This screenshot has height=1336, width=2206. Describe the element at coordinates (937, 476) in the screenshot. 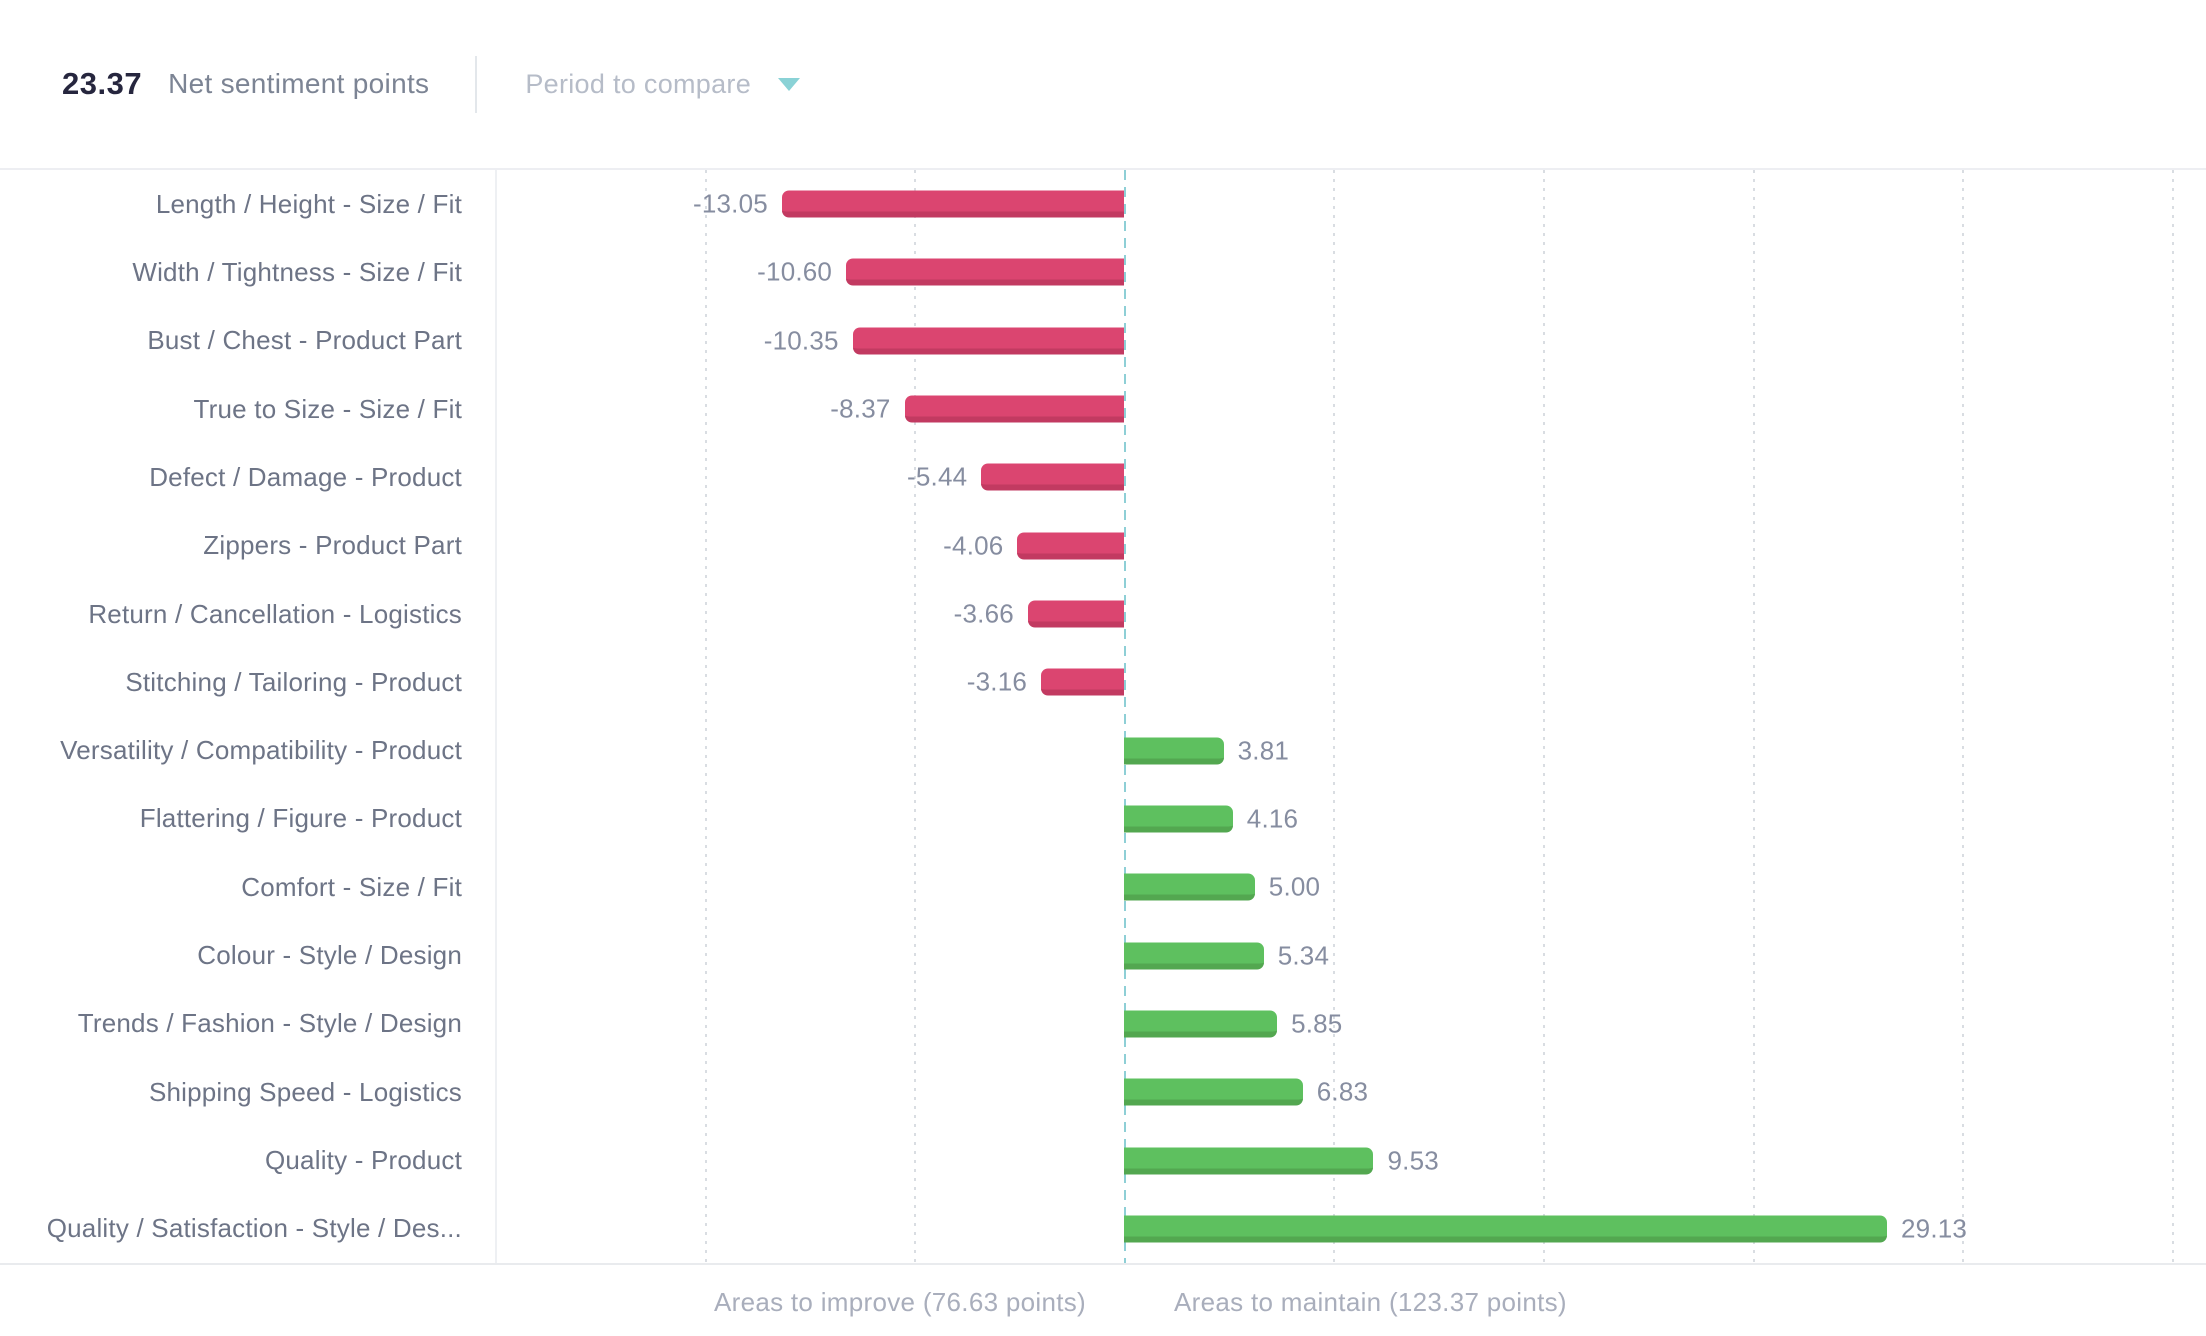

I see `bar-value-label: -5.44` at that location.